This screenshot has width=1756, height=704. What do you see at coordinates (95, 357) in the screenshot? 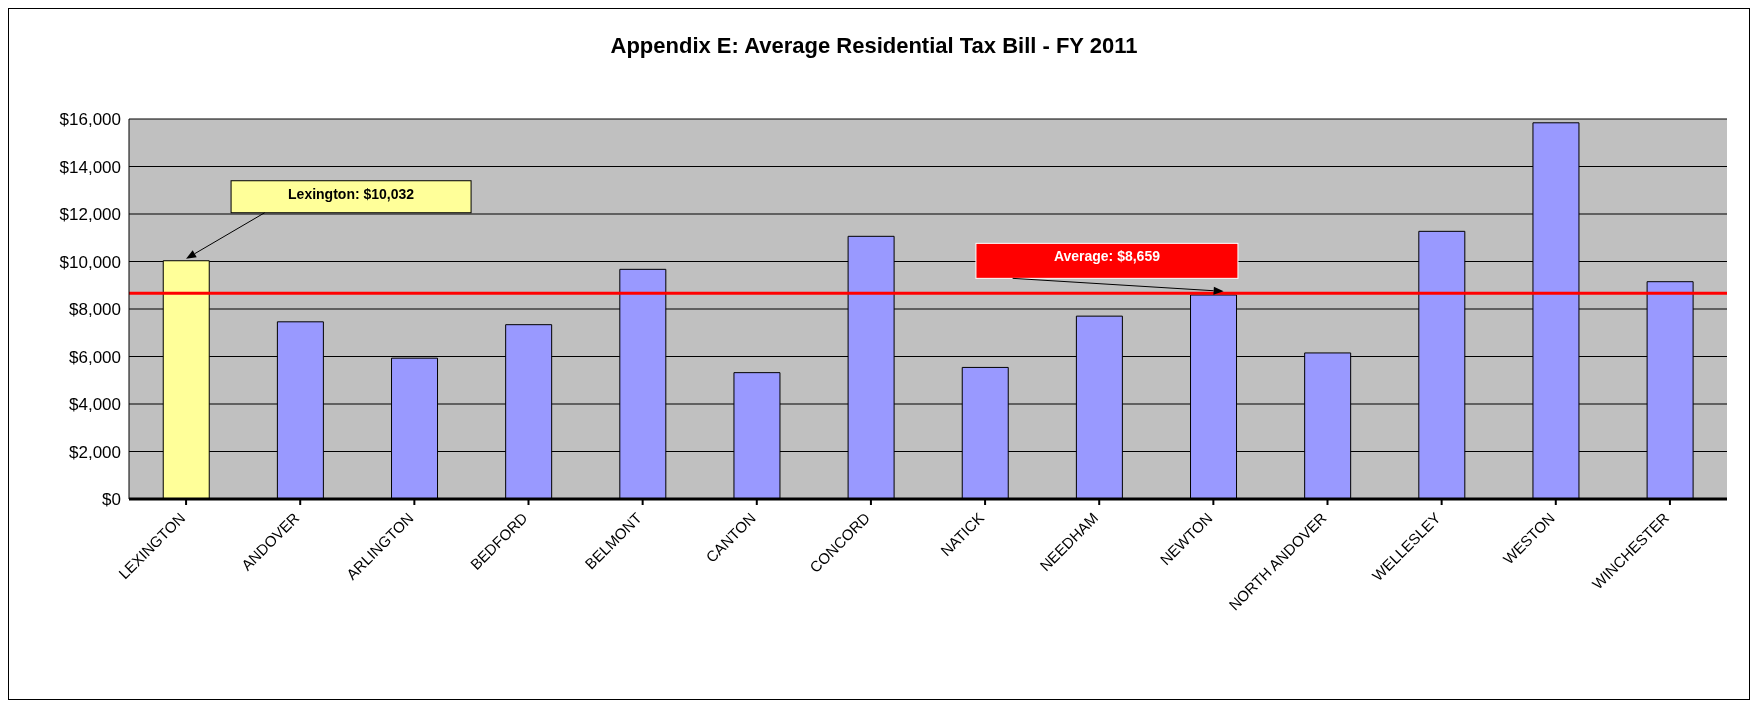
I see `y-tick-label: $6,000` at bounding box center [95, 357].